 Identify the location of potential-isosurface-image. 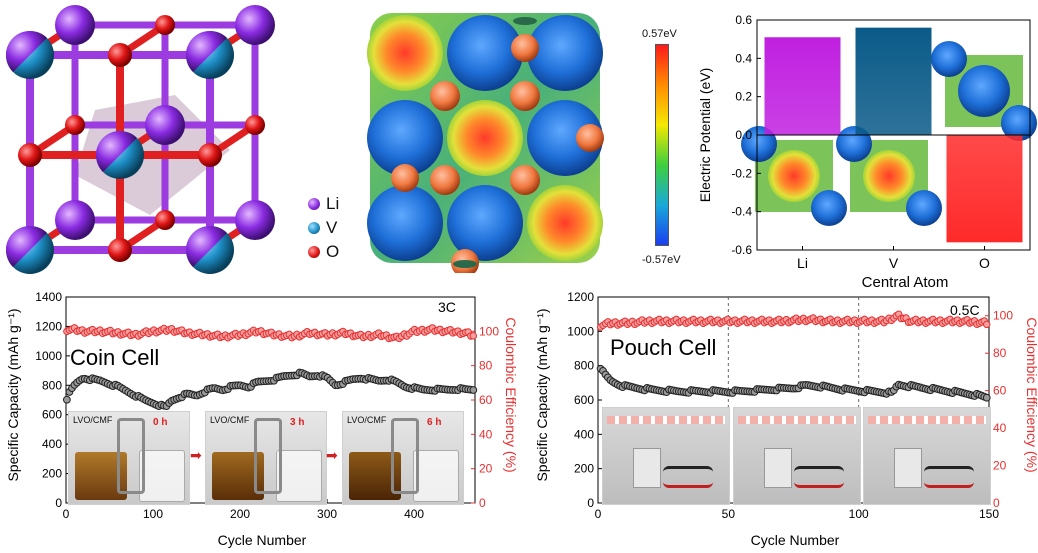
(485, 145).